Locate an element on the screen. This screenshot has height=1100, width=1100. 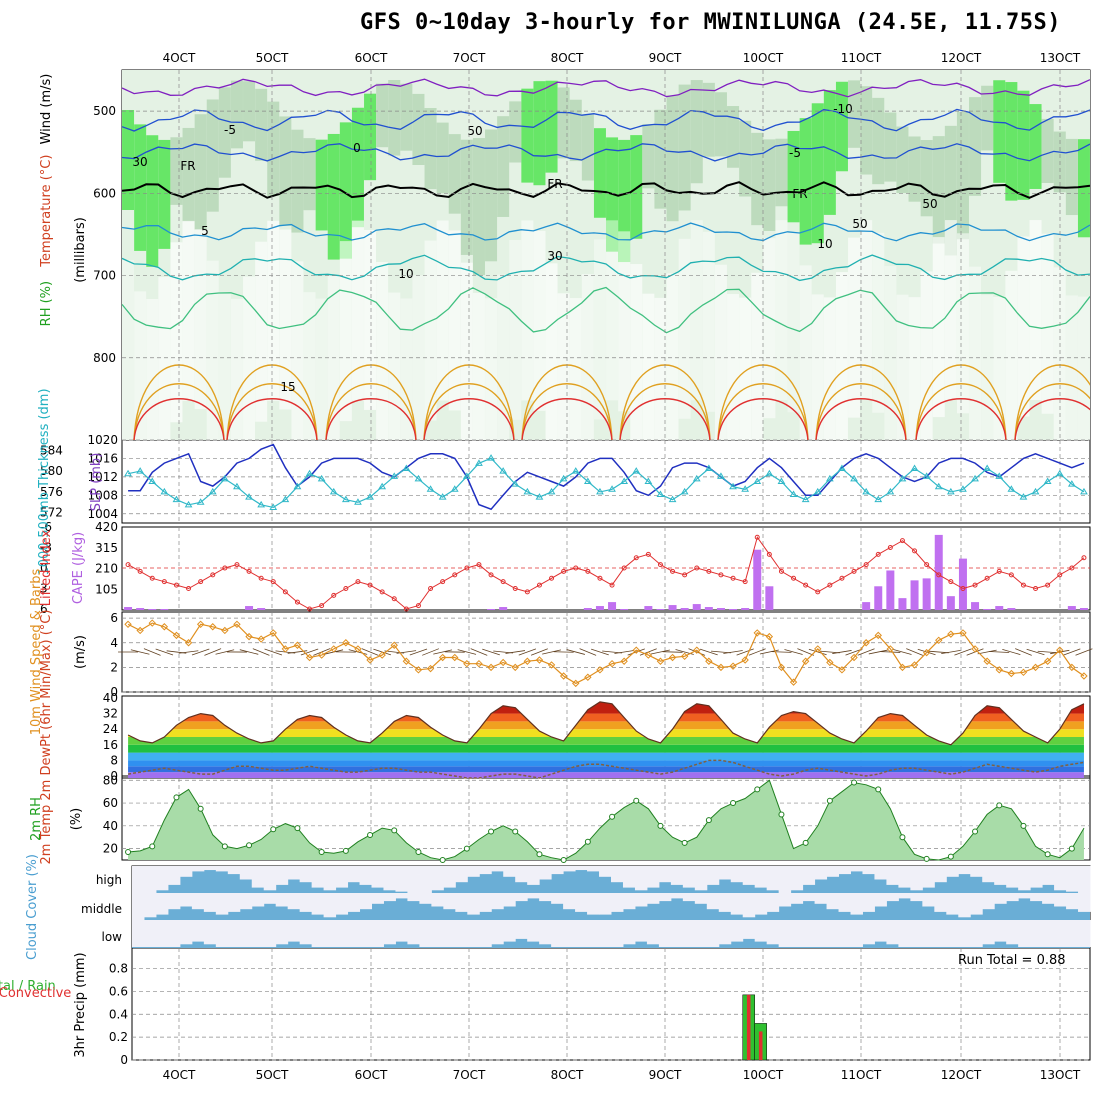
temp-tick-label: 32 is located at coordinates (110, 714).